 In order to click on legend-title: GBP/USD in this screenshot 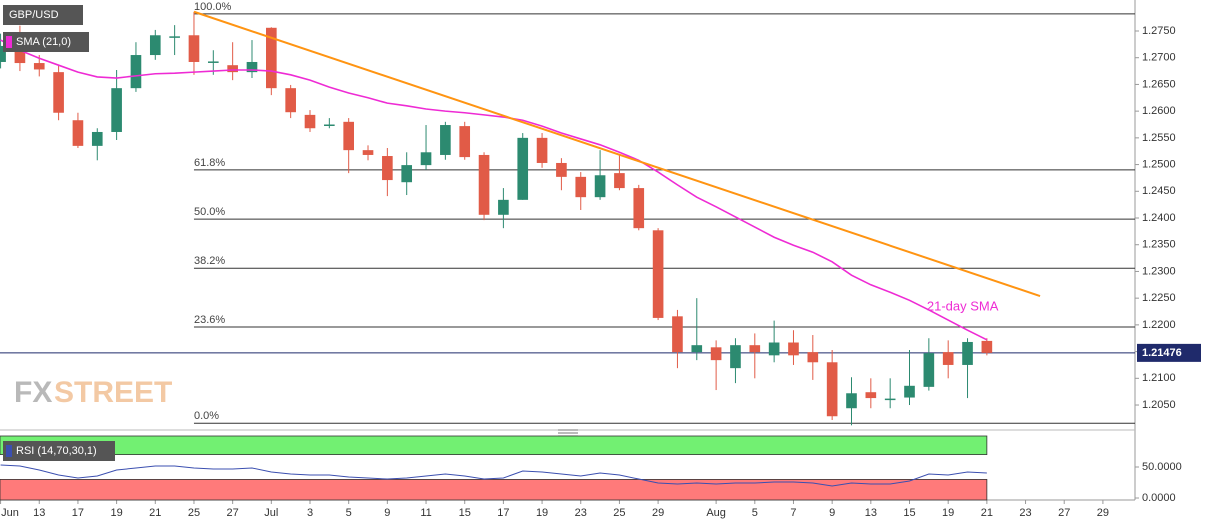, I will do `click(34, 15)`.